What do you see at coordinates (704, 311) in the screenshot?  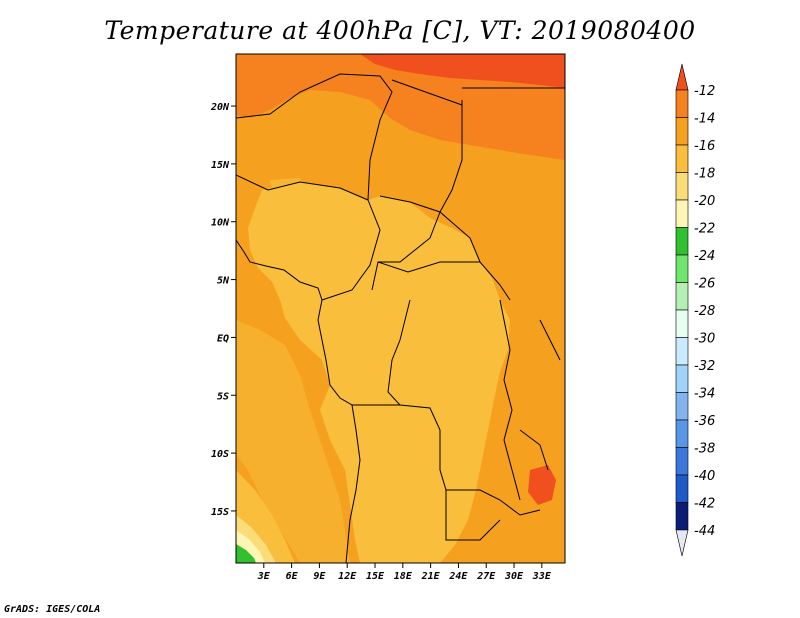 I see `colorbar-label: -28` at bounding box center [704, 311].